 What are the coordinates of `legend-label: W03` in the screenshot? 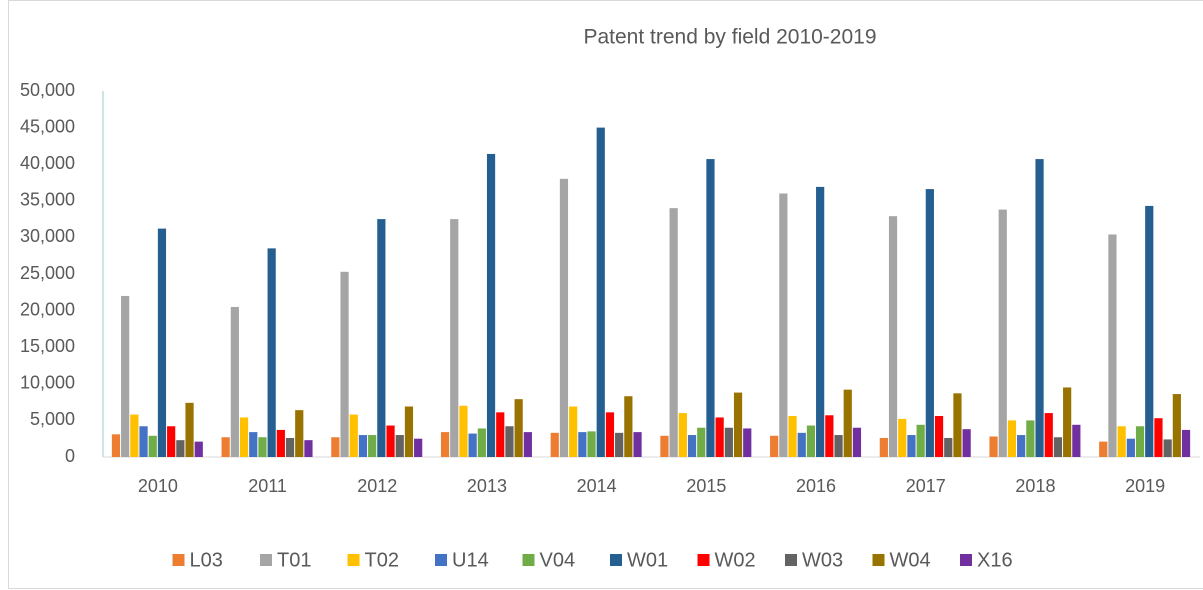 It's located at (822, 560).